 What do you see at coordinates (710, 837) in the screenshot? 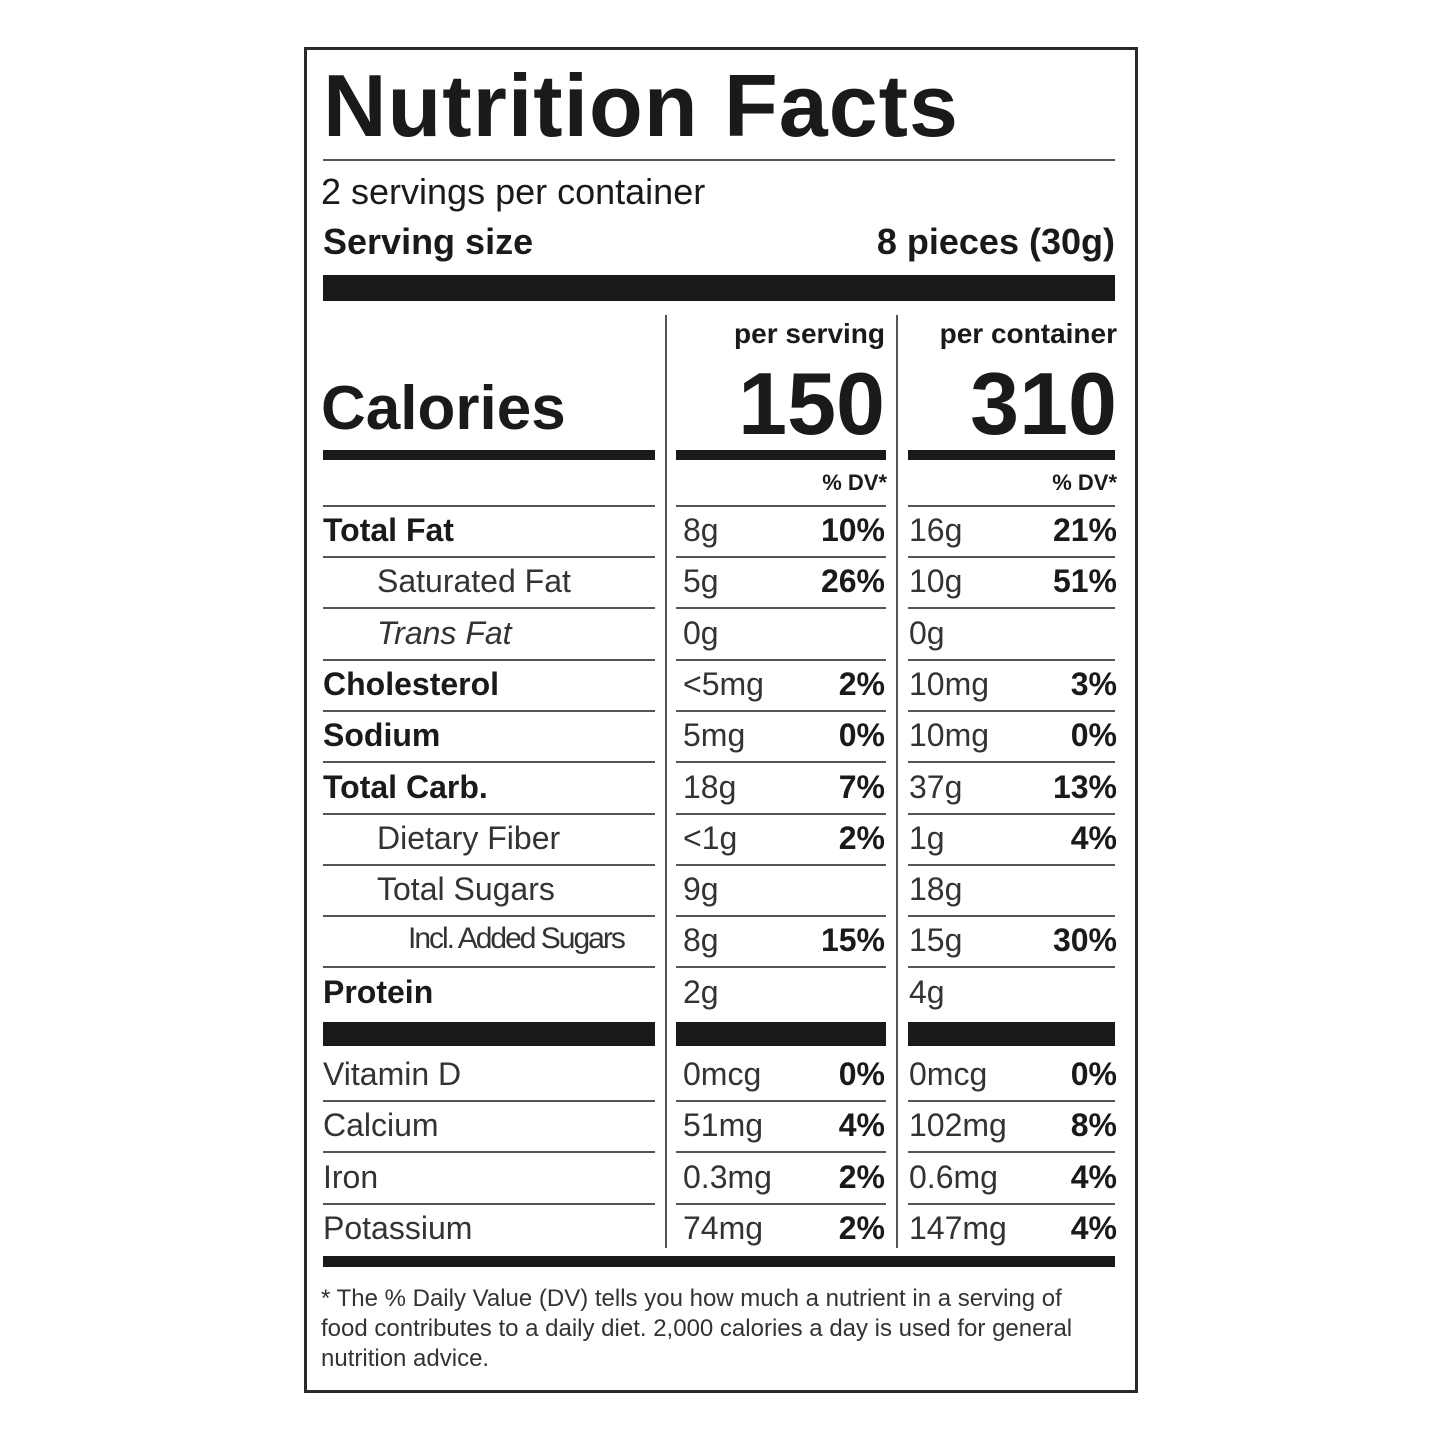
I see `amount: <1g` at bounding box center [710, 837].